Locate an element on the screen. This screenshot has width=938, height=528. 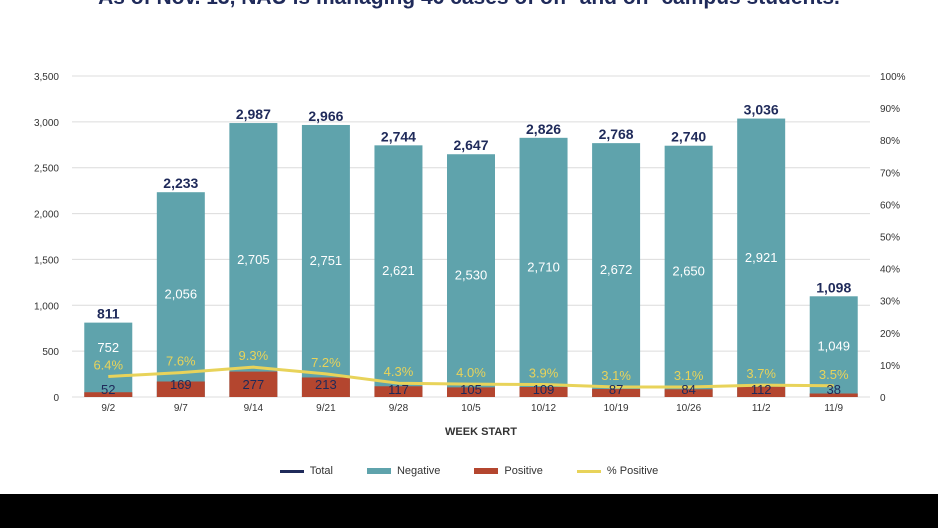
negative-label: 2,672 is located at coordinates (616, 269).